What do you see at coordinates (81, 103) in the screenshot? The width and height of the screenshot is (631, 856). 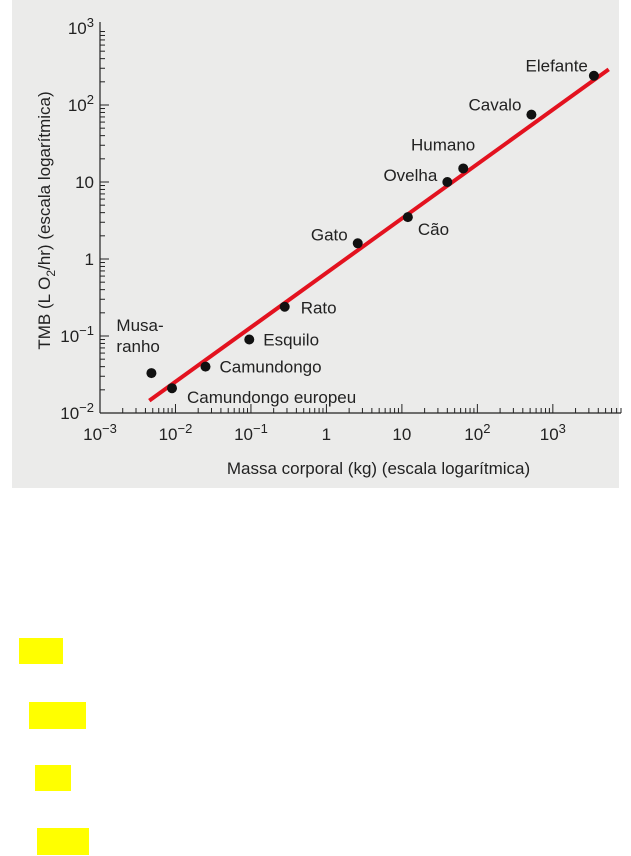 I see `y-tick-label: 10²` at bounding box center [81, 103].